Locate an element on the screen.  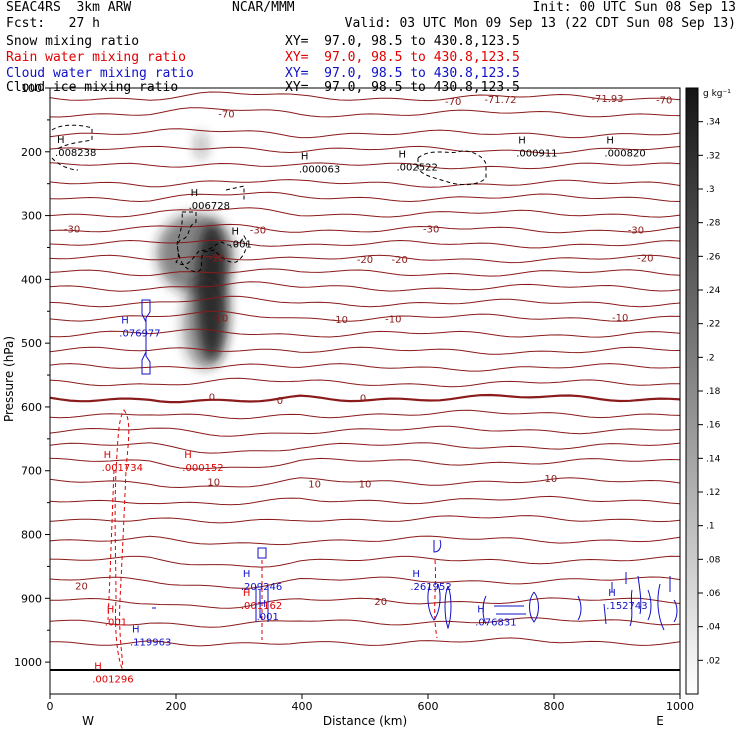
colorbar-tick-label: .26 is located at coordinates (713, 257).